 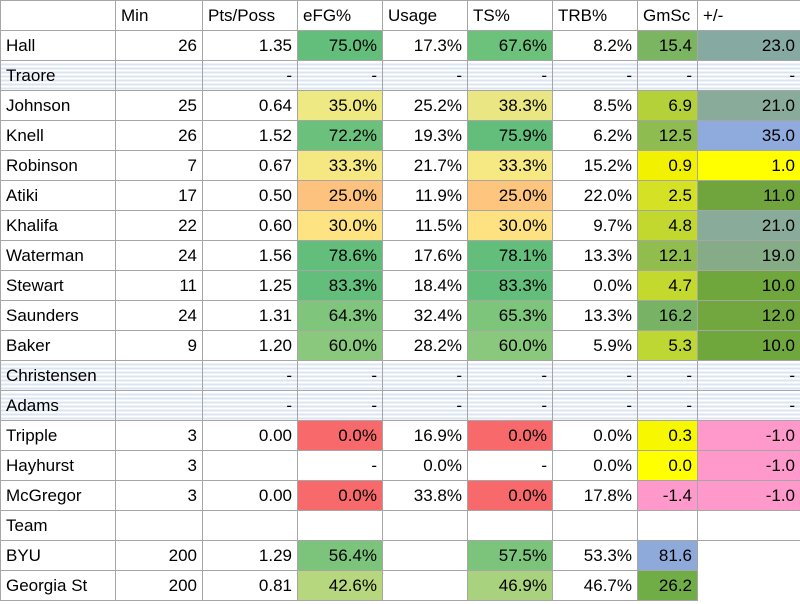 What do you see at coordinates (748, 255) in the screenshot?
I see `cell-plus-minus: 19.0` at bounding box center [748, 255].